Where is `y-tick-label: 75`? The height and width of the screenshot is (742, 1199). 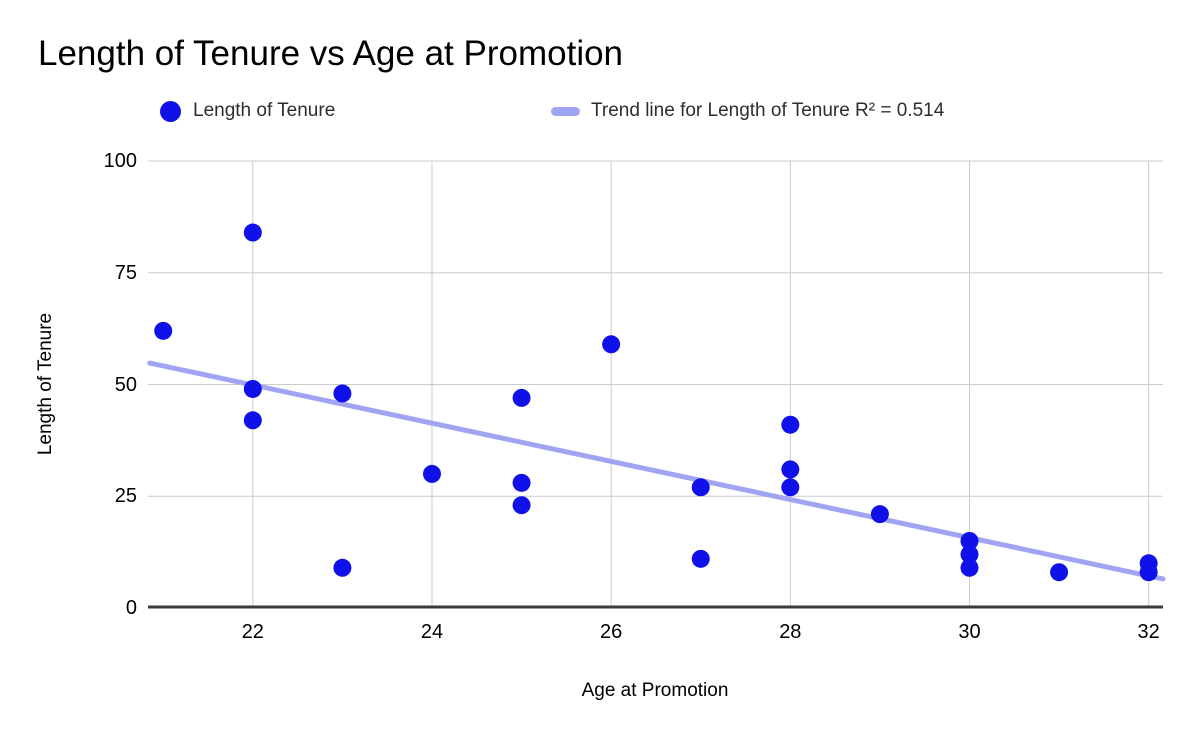
y-tick-label: 75 is located at coordinates (125, 272).